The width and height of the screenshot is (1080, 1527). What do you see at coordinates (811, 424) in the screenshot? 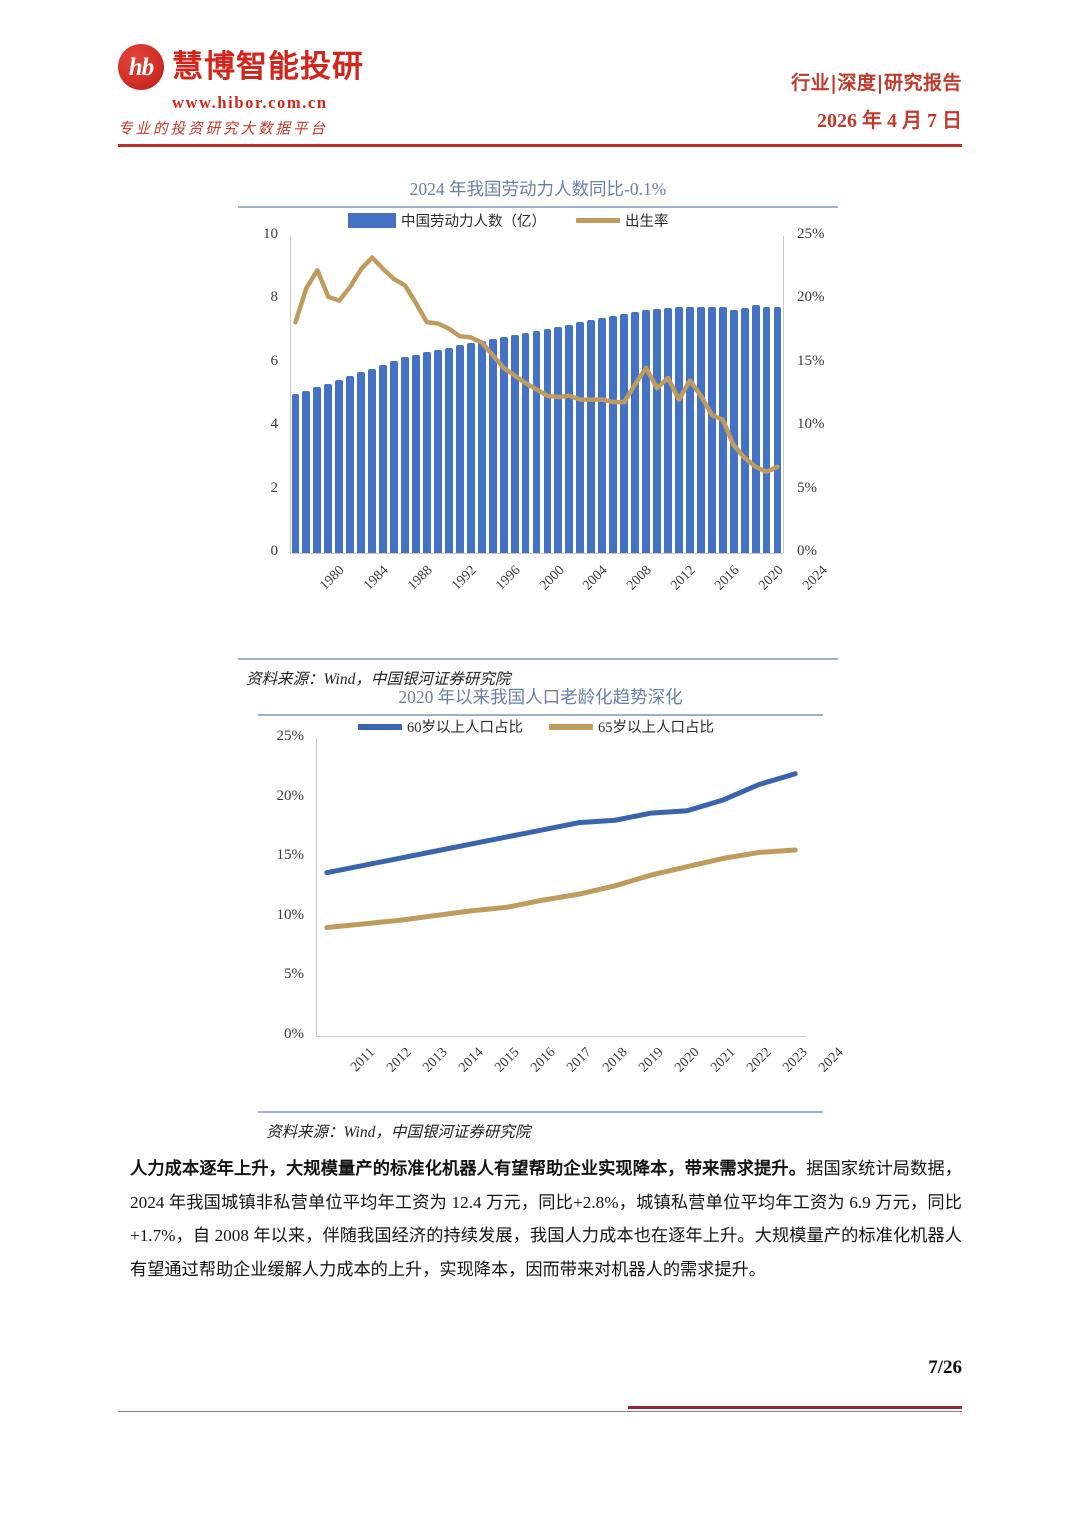
I see `chart1-y-right-tick: 10%` at bounding box center [811, 424].